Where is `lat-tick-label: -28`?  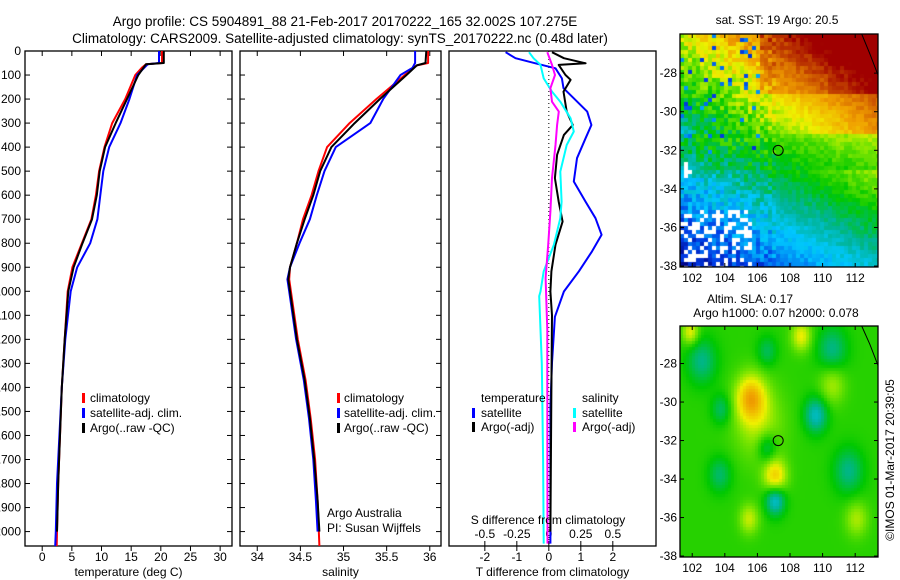
lat-tick-label: -28 is located at coordinates (669, 73).